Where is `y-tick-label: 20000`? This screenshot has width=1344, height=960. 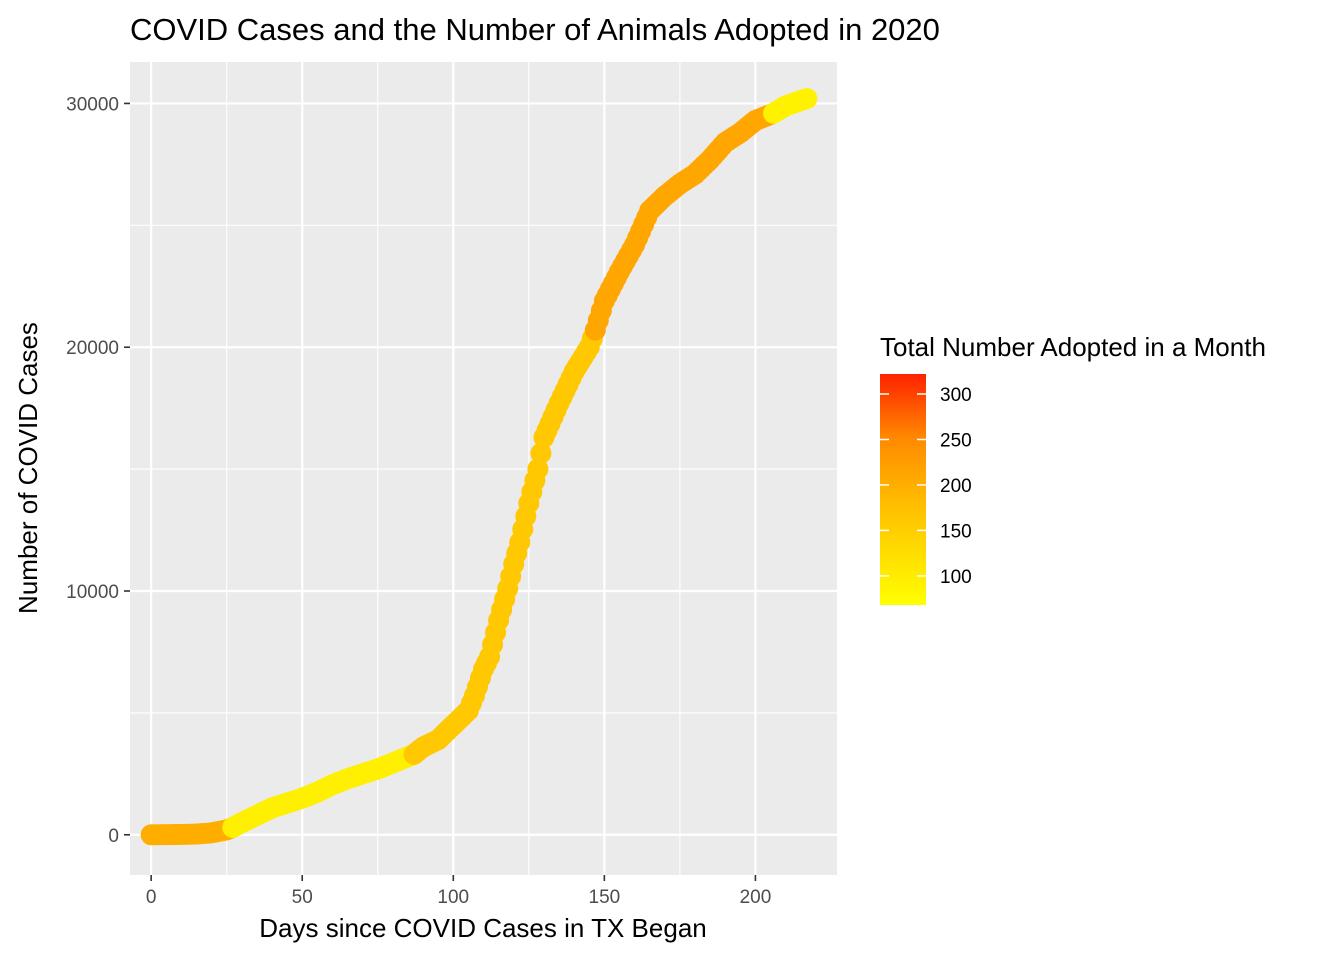
y-tick-label: 20000 is located at coordinates (92, 348).